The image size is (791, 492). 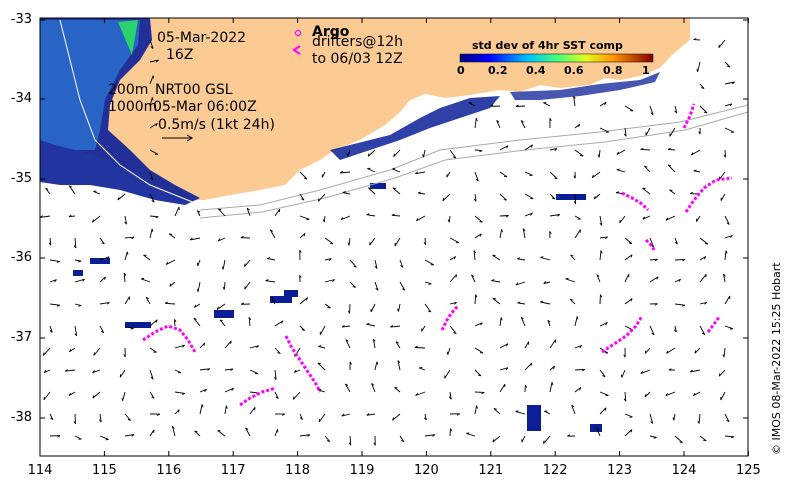 I want to click on sst-data-band-light, so click(x=90, y=85).